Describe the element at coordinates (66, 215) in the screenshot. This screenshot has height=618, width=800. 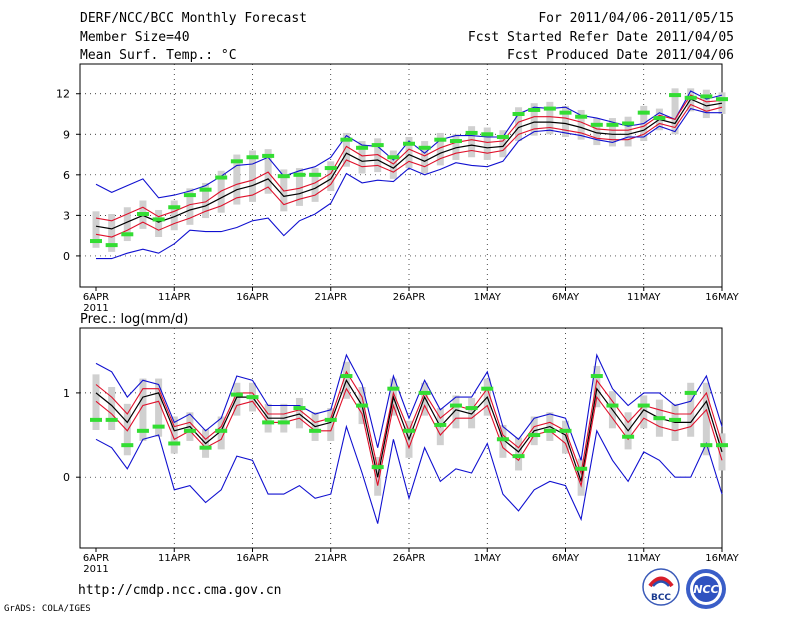
I see `y-tick-label: 3` at that location.